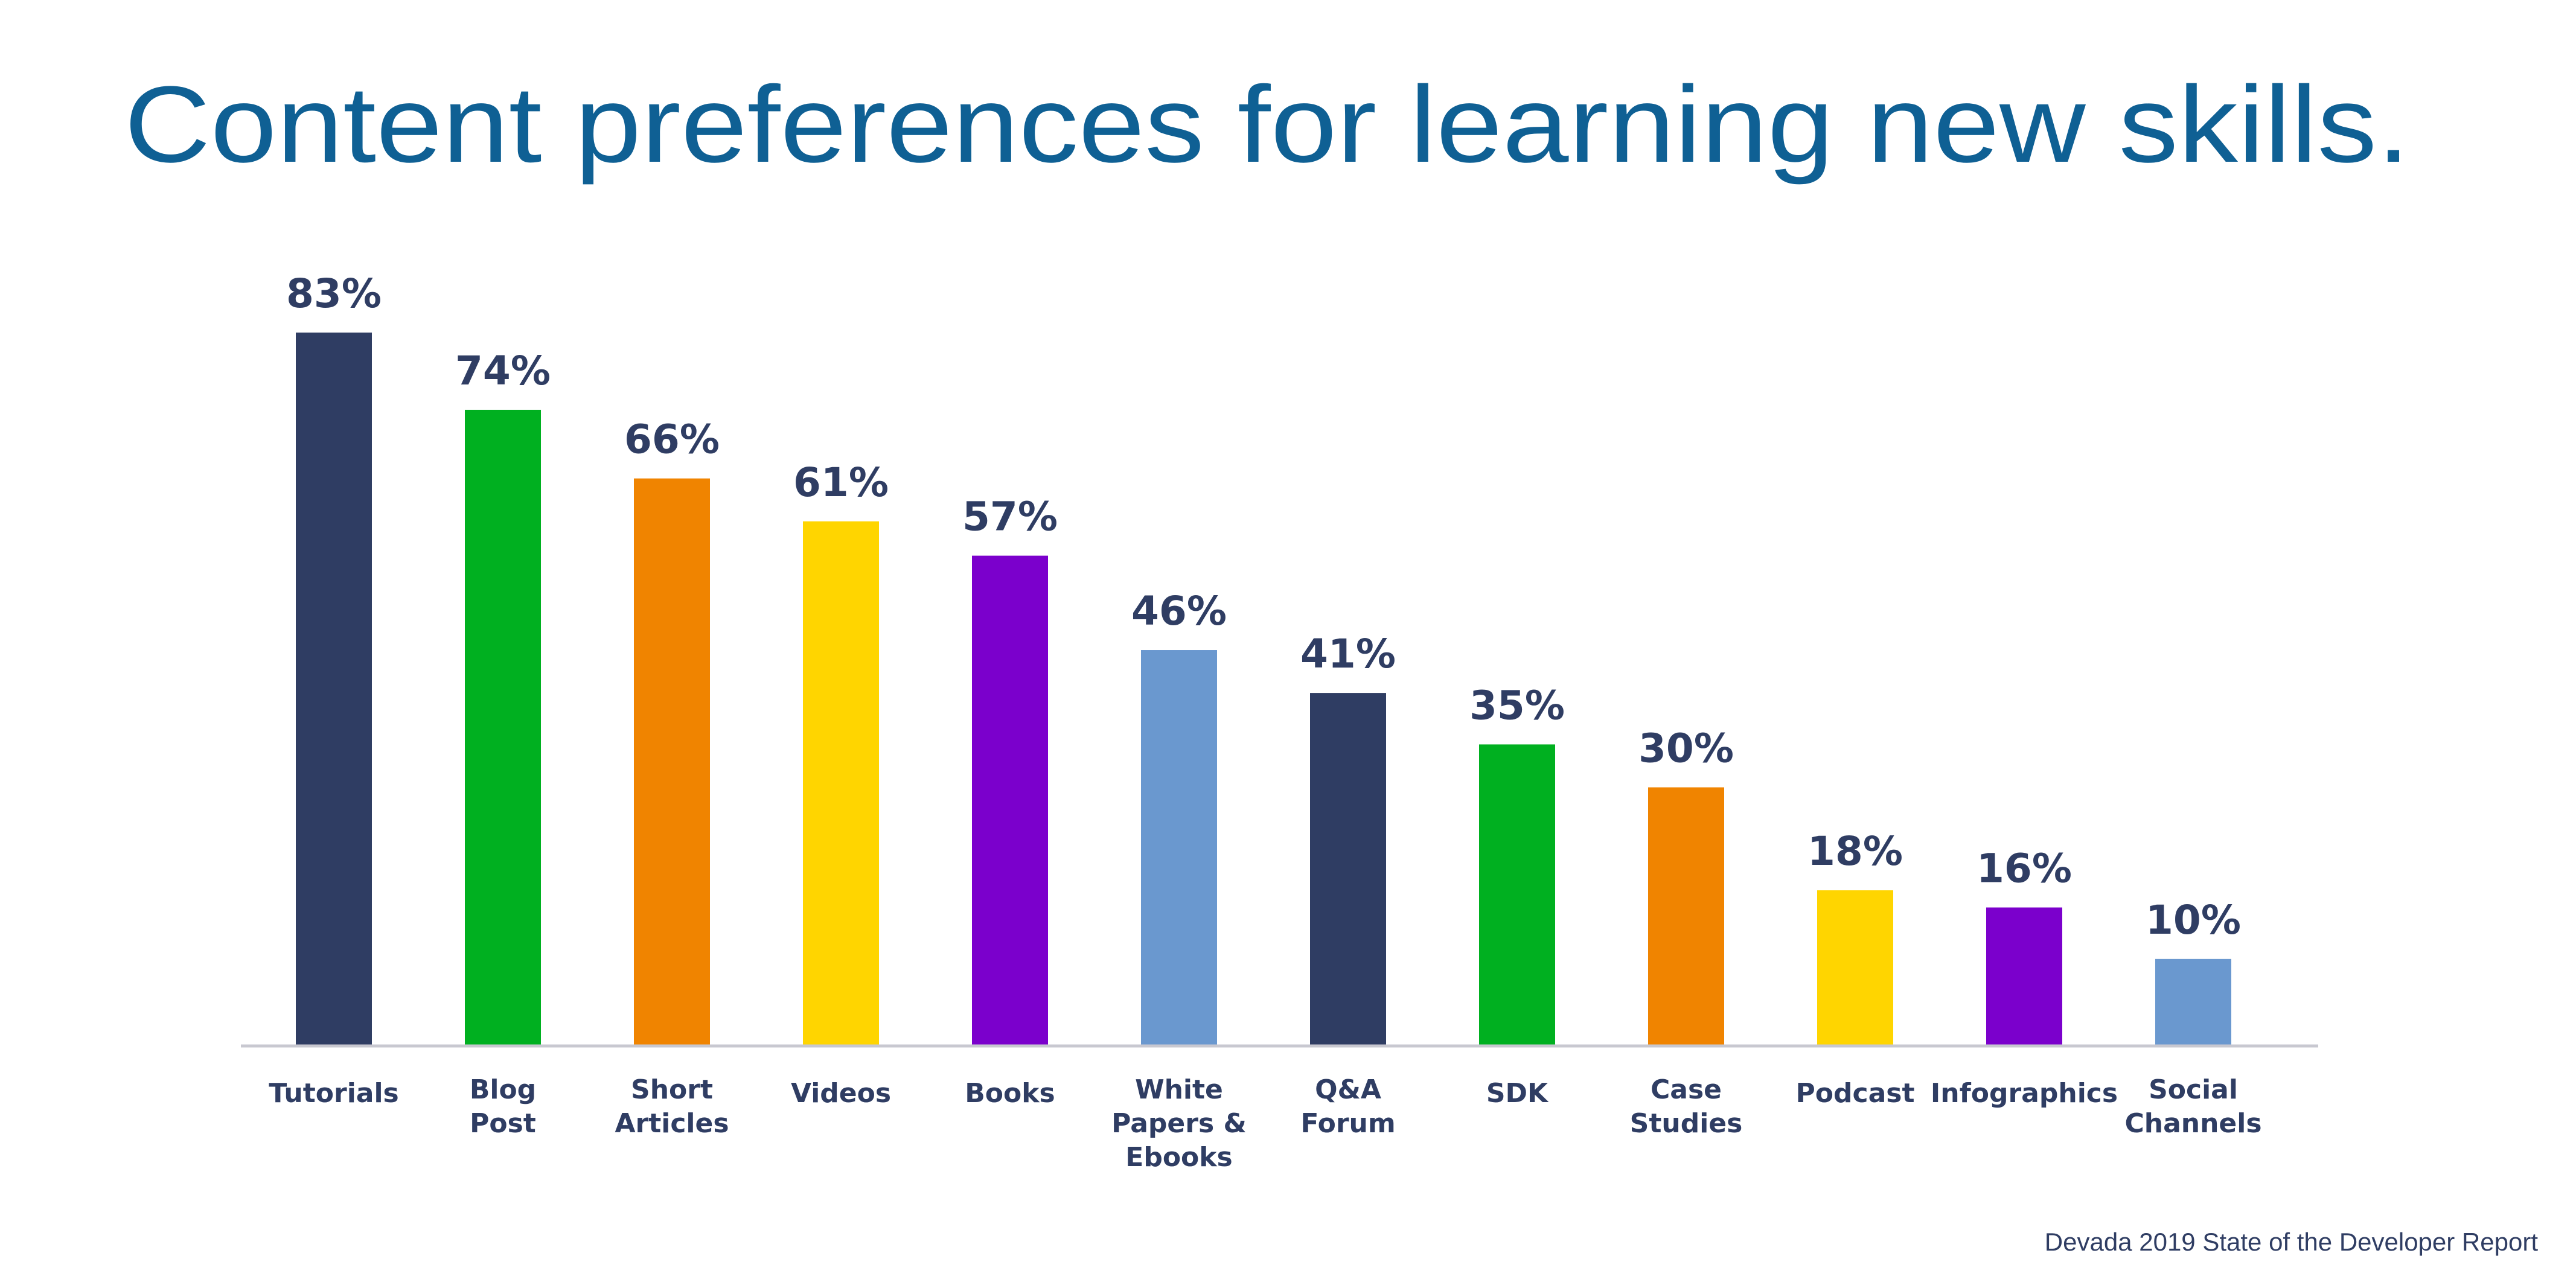  I want to click on data-label: 41%, so click(1348, 654).